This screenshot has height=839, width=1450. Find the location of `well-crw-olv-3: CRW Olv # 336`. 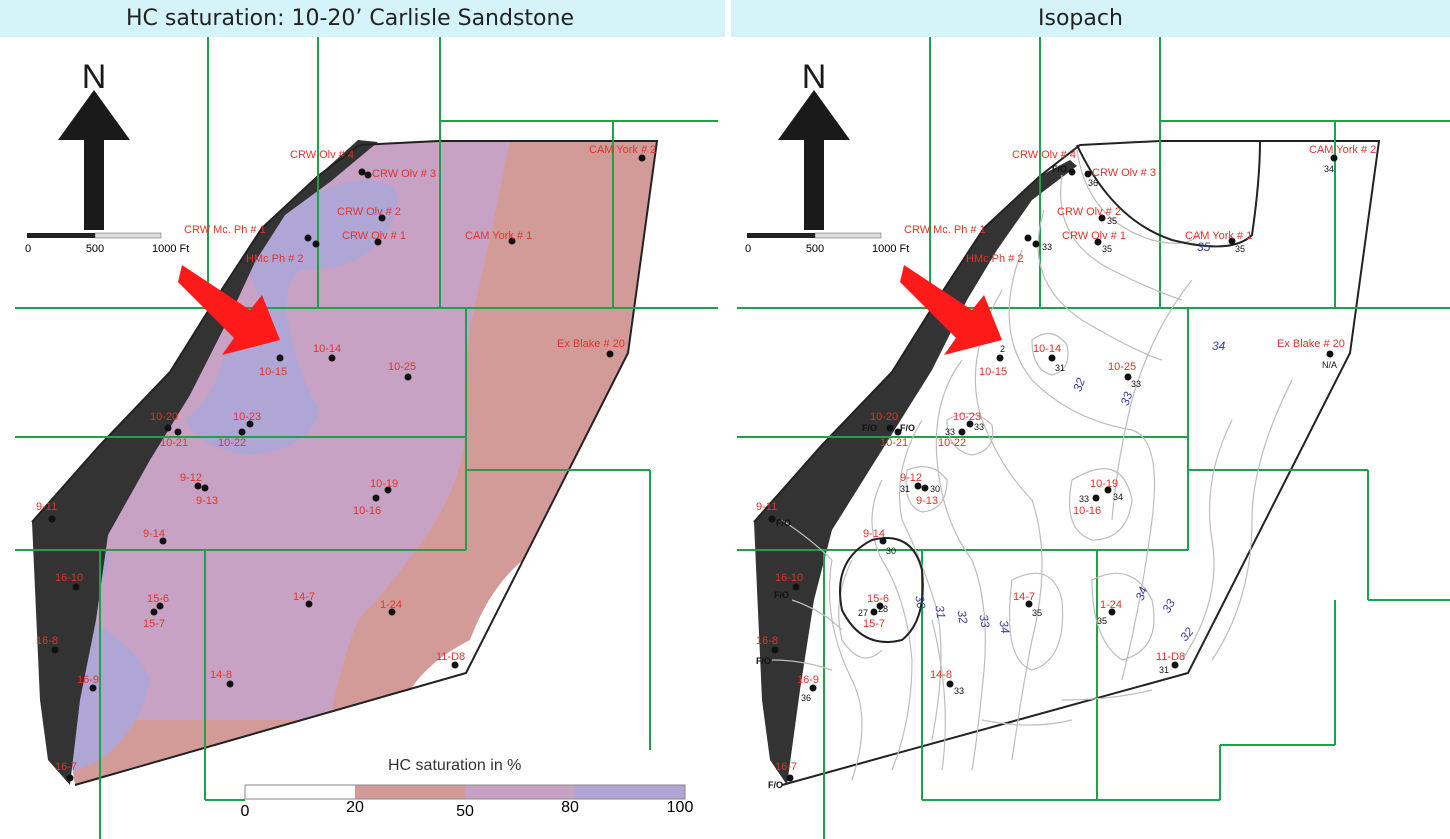

well-crw-olv-3: CRW Olv # 336 is located at coordinates (1120, 177).